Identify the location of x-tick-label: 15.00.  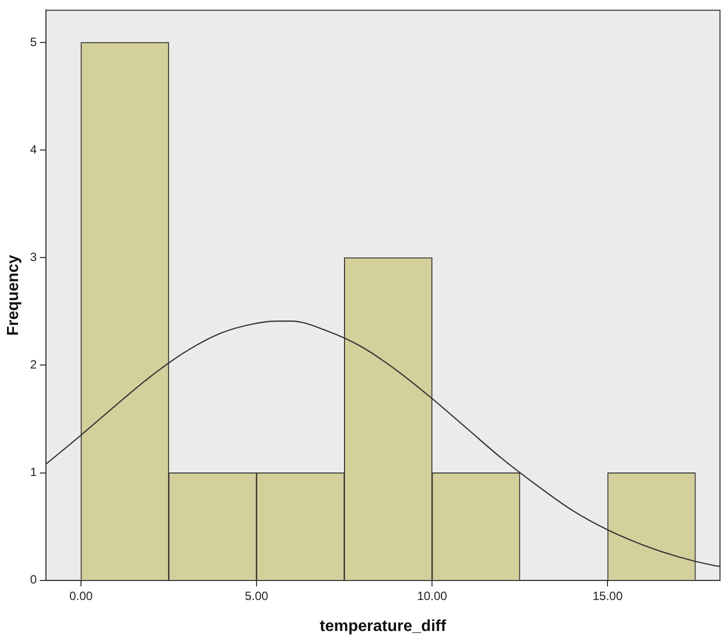
(607, 595).